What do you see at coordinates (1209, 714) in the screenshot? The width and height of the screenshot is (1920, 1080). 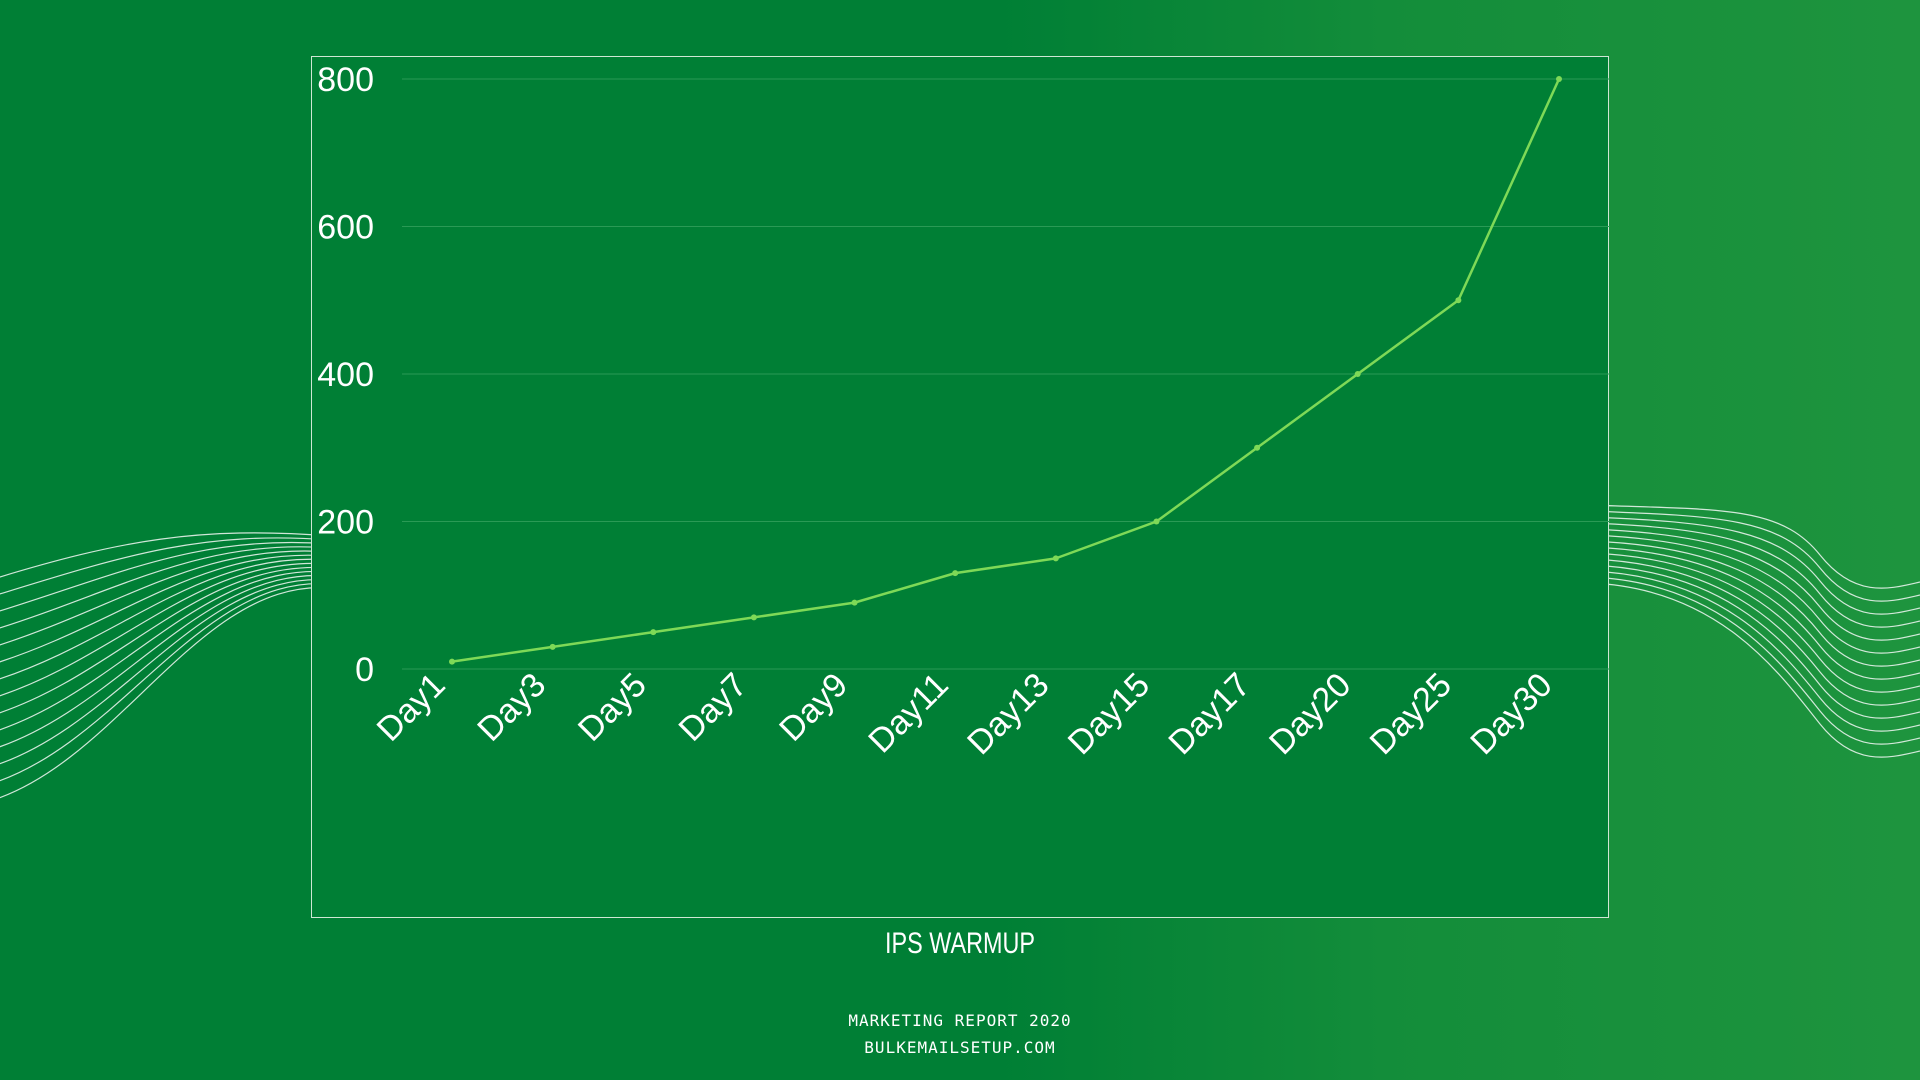 I see `x-tick-label: Day17` at bounding box center [1209, 714].